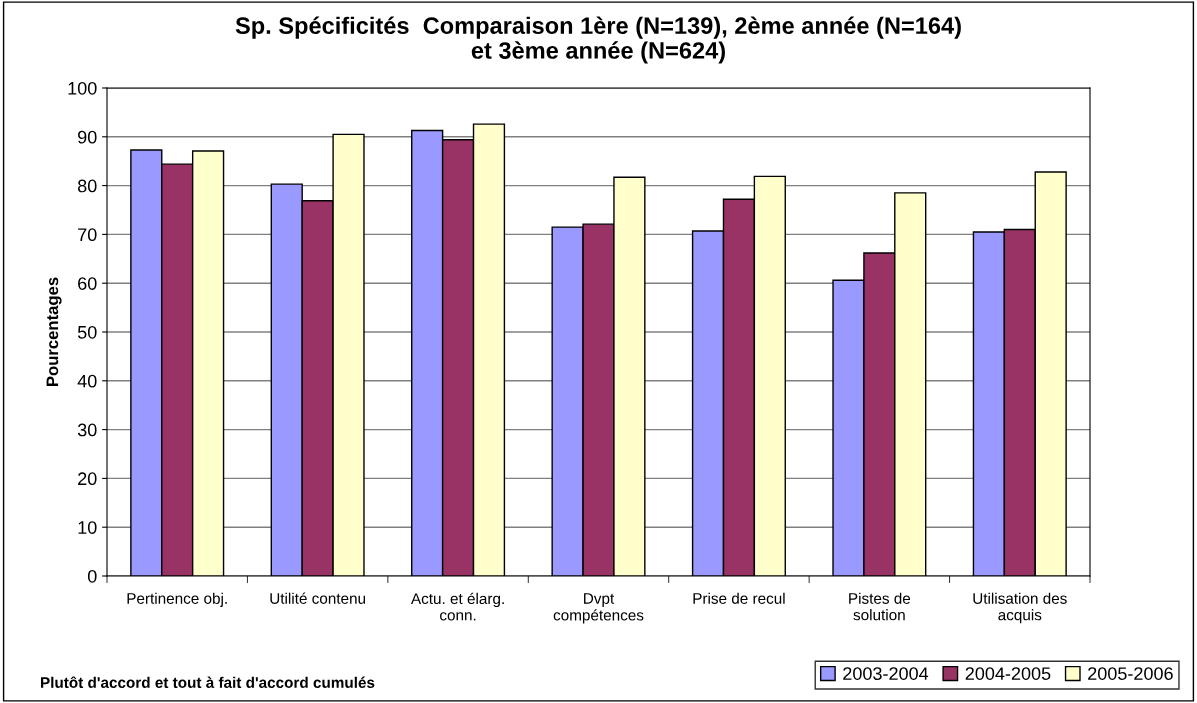  Describe the element at coordinates (1008, 673) in the screenshot. I see `legend-label: 2004-2005` at that location.